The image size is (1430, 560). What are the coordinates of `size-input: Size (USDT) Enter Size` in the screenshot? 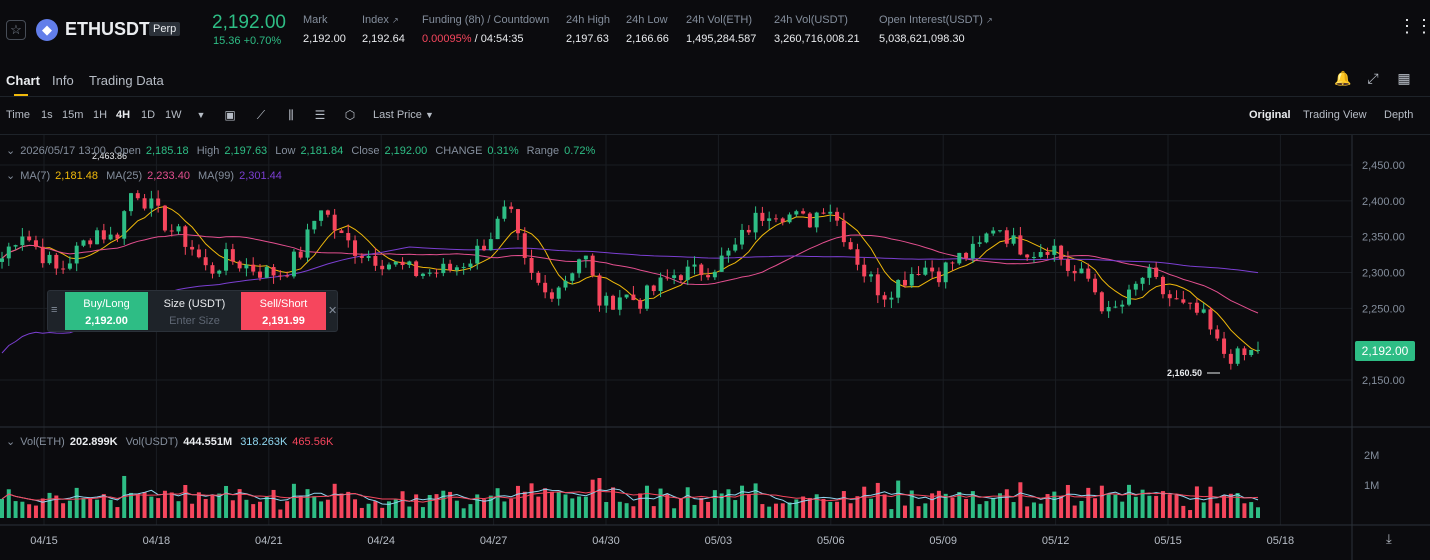 It's located at (194, 312).